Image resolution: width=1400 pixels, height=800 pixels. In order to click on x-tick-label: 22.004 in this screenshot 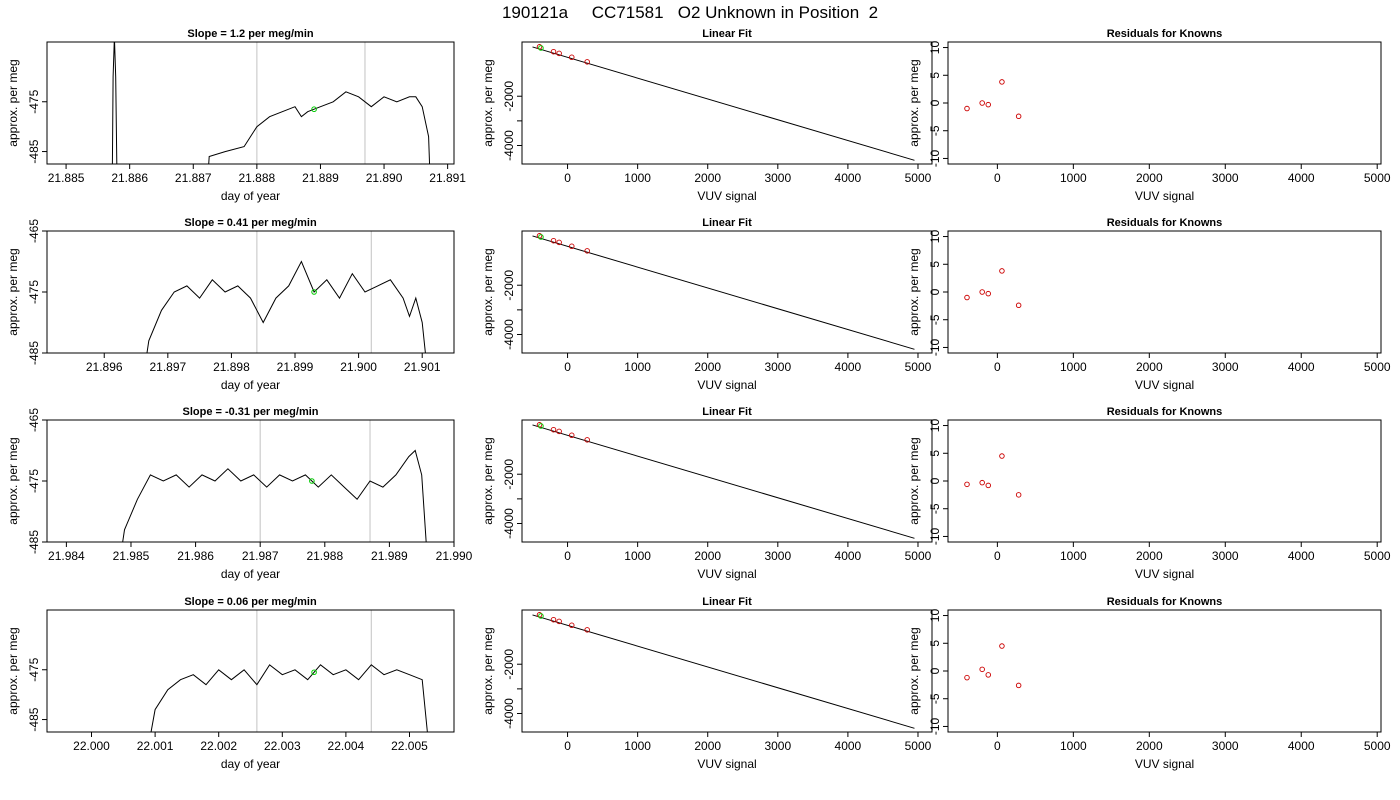, I will do `click(346, 746)`.